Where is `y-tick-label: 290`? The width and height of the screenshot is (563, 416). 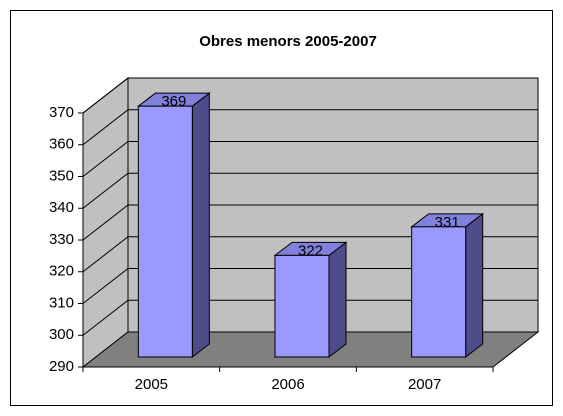 y-tick-label: 290 is located at coordinates (61, 366).